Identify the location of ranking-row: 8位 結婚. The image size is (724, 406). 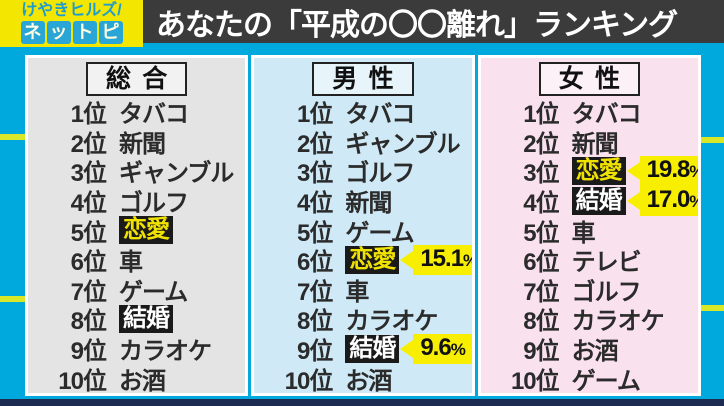
(136, 320).